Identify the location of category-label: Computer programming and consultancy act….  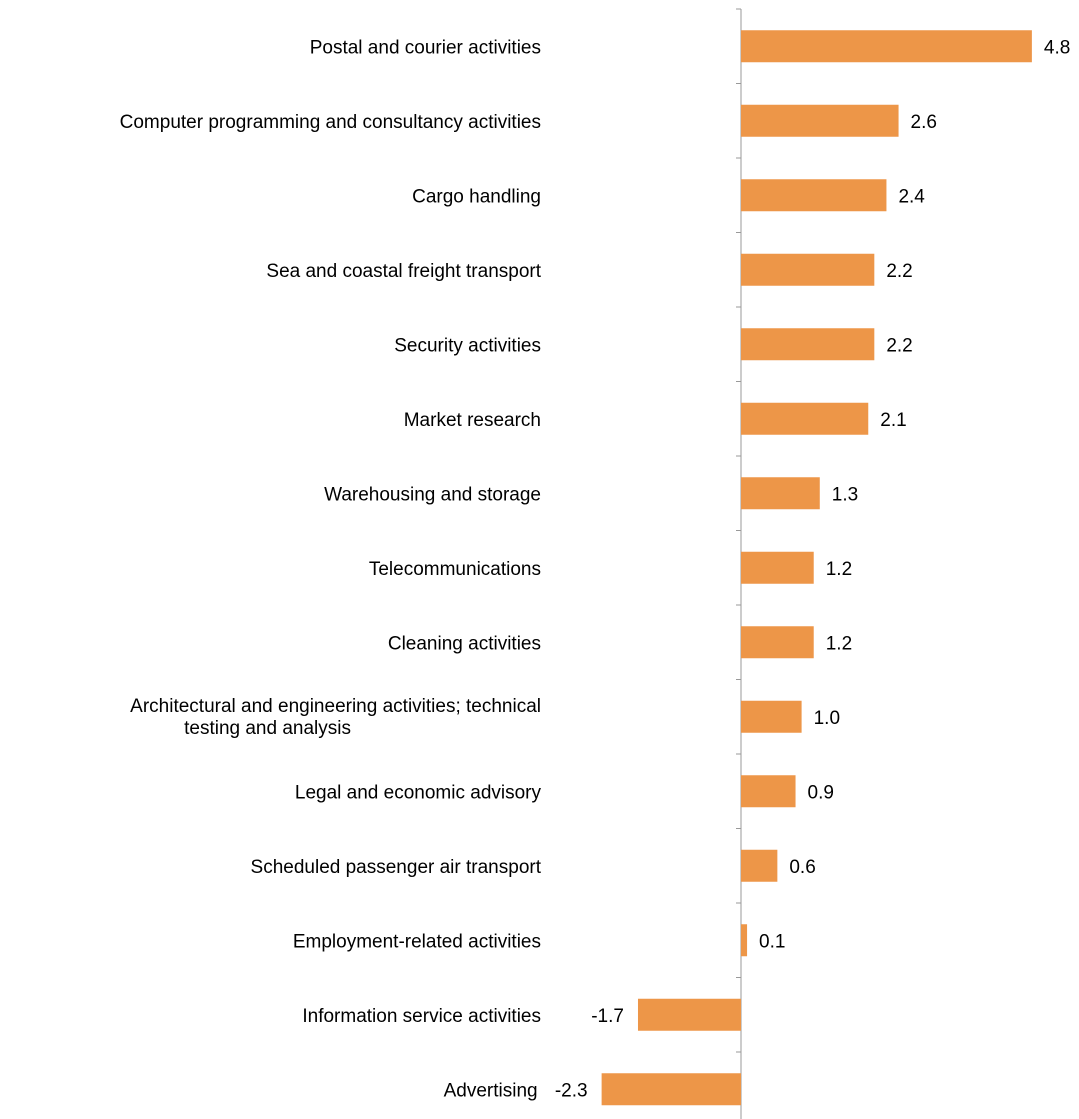
(330, 122).